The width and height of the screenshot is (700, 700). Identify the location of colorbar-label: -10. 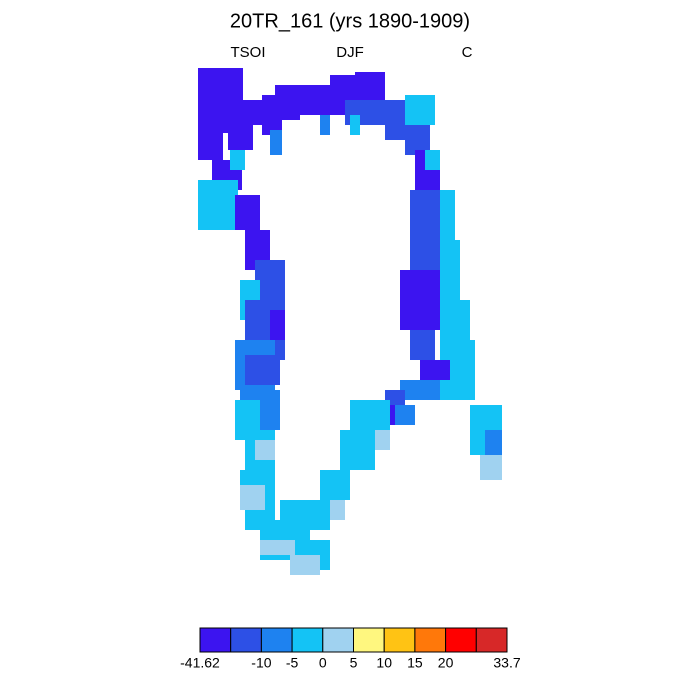
(261, 663).